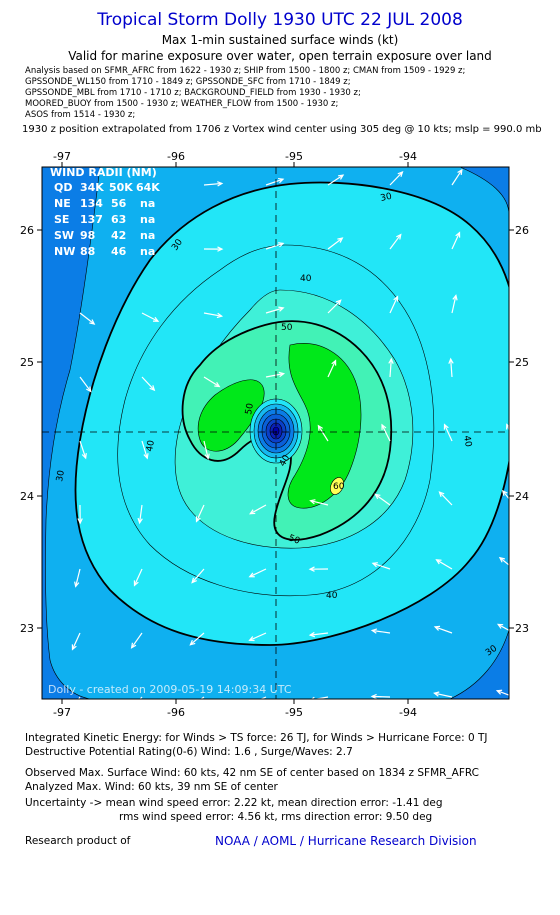  What do you see at coordinates (64, 251) in the screenshot?
I see `wind-radii-quadrant: NW` at bounding box center [64, 251].